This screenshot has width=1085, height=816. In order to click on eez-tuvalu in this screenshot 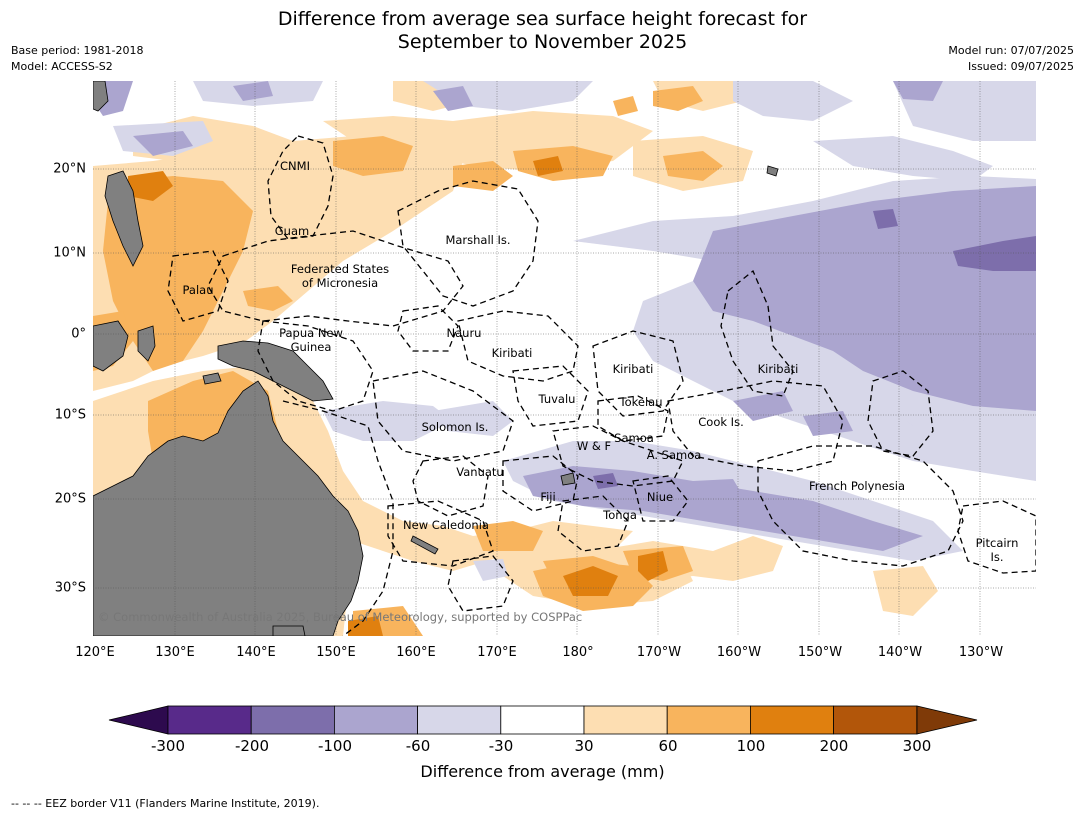, I will do `click(550, 396)`.